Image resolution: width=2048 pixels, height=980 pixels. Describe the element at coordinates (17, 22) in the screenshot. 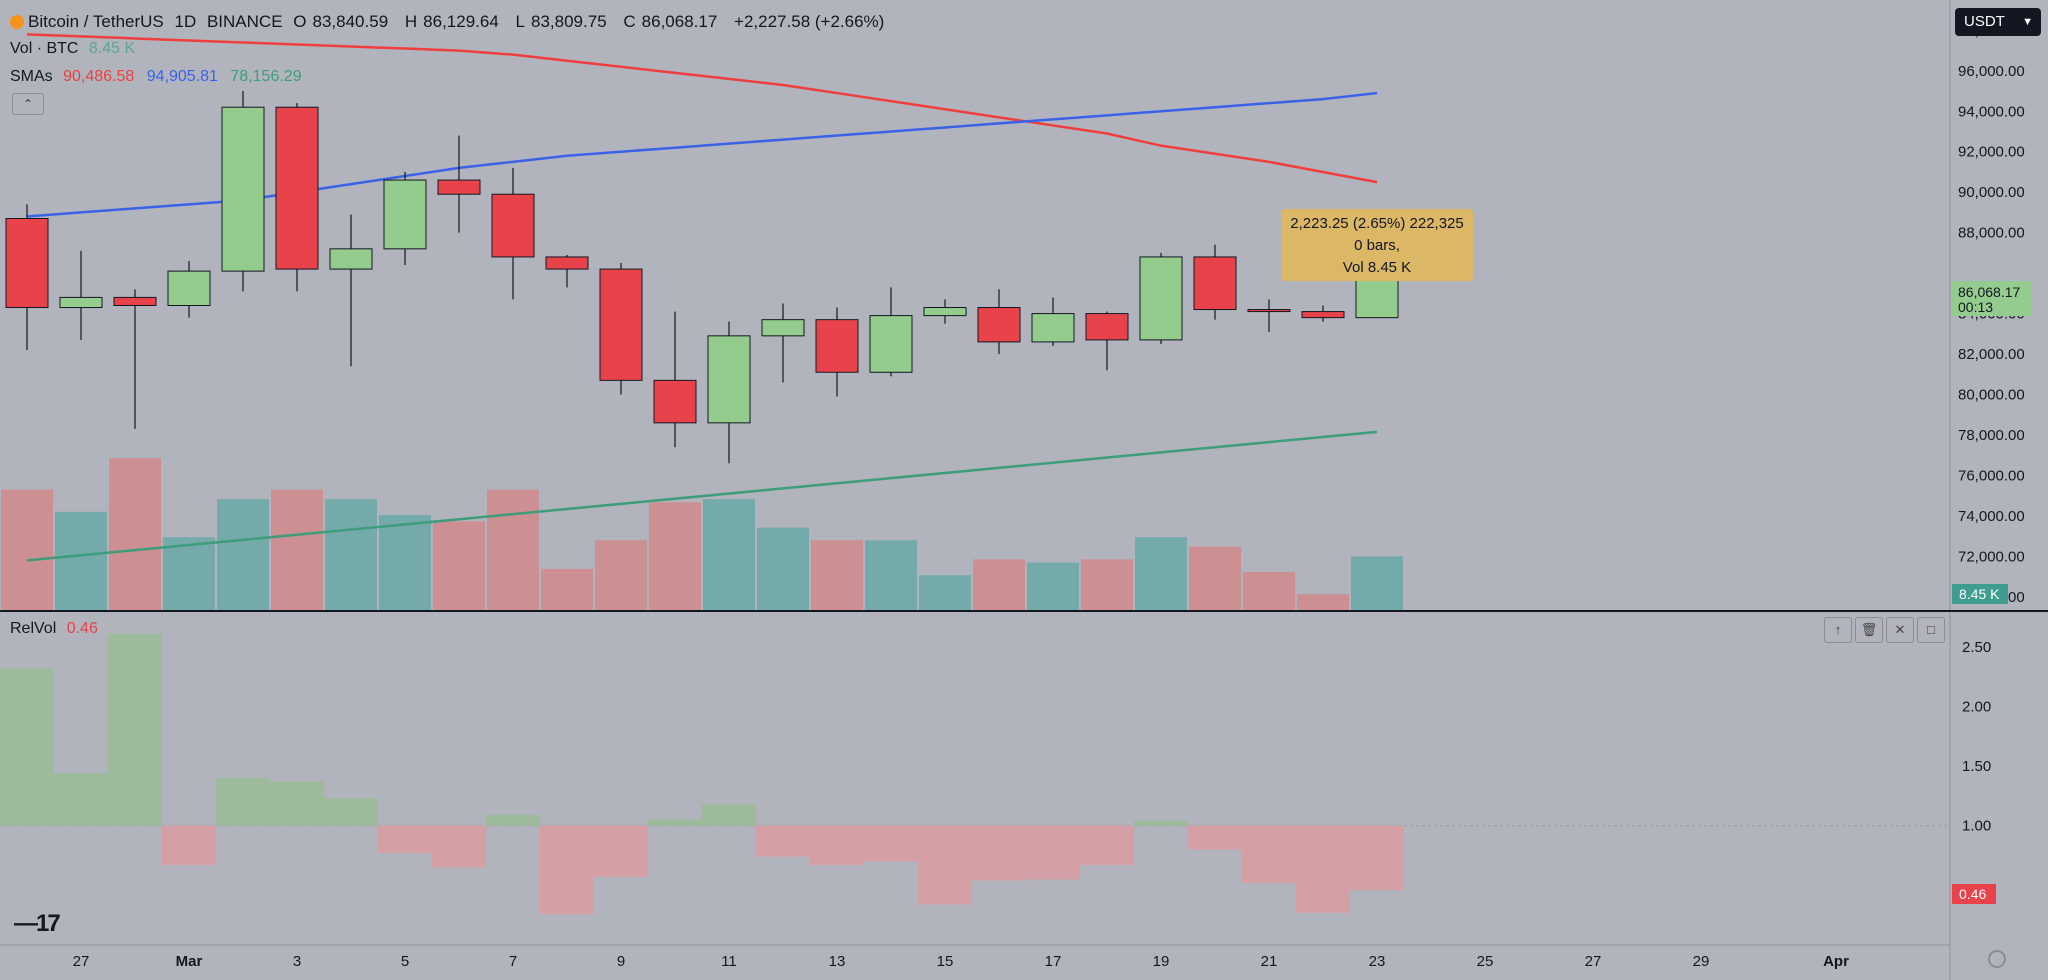

I see `bitcoin-icon` at that location.